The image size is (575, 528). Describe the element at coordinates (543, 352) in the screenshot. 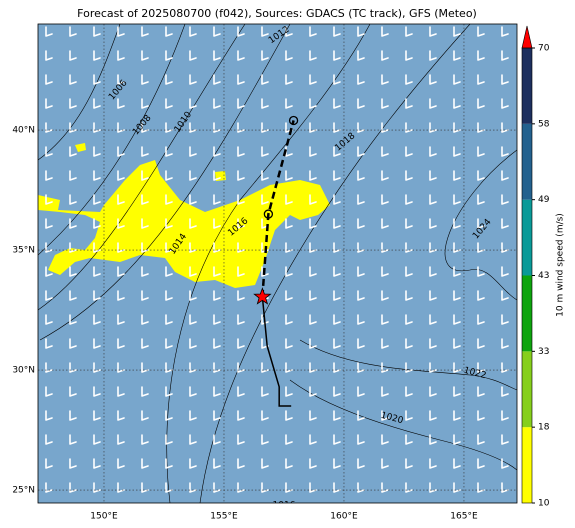

I see `colorbar-tick-label: 33` at that location.